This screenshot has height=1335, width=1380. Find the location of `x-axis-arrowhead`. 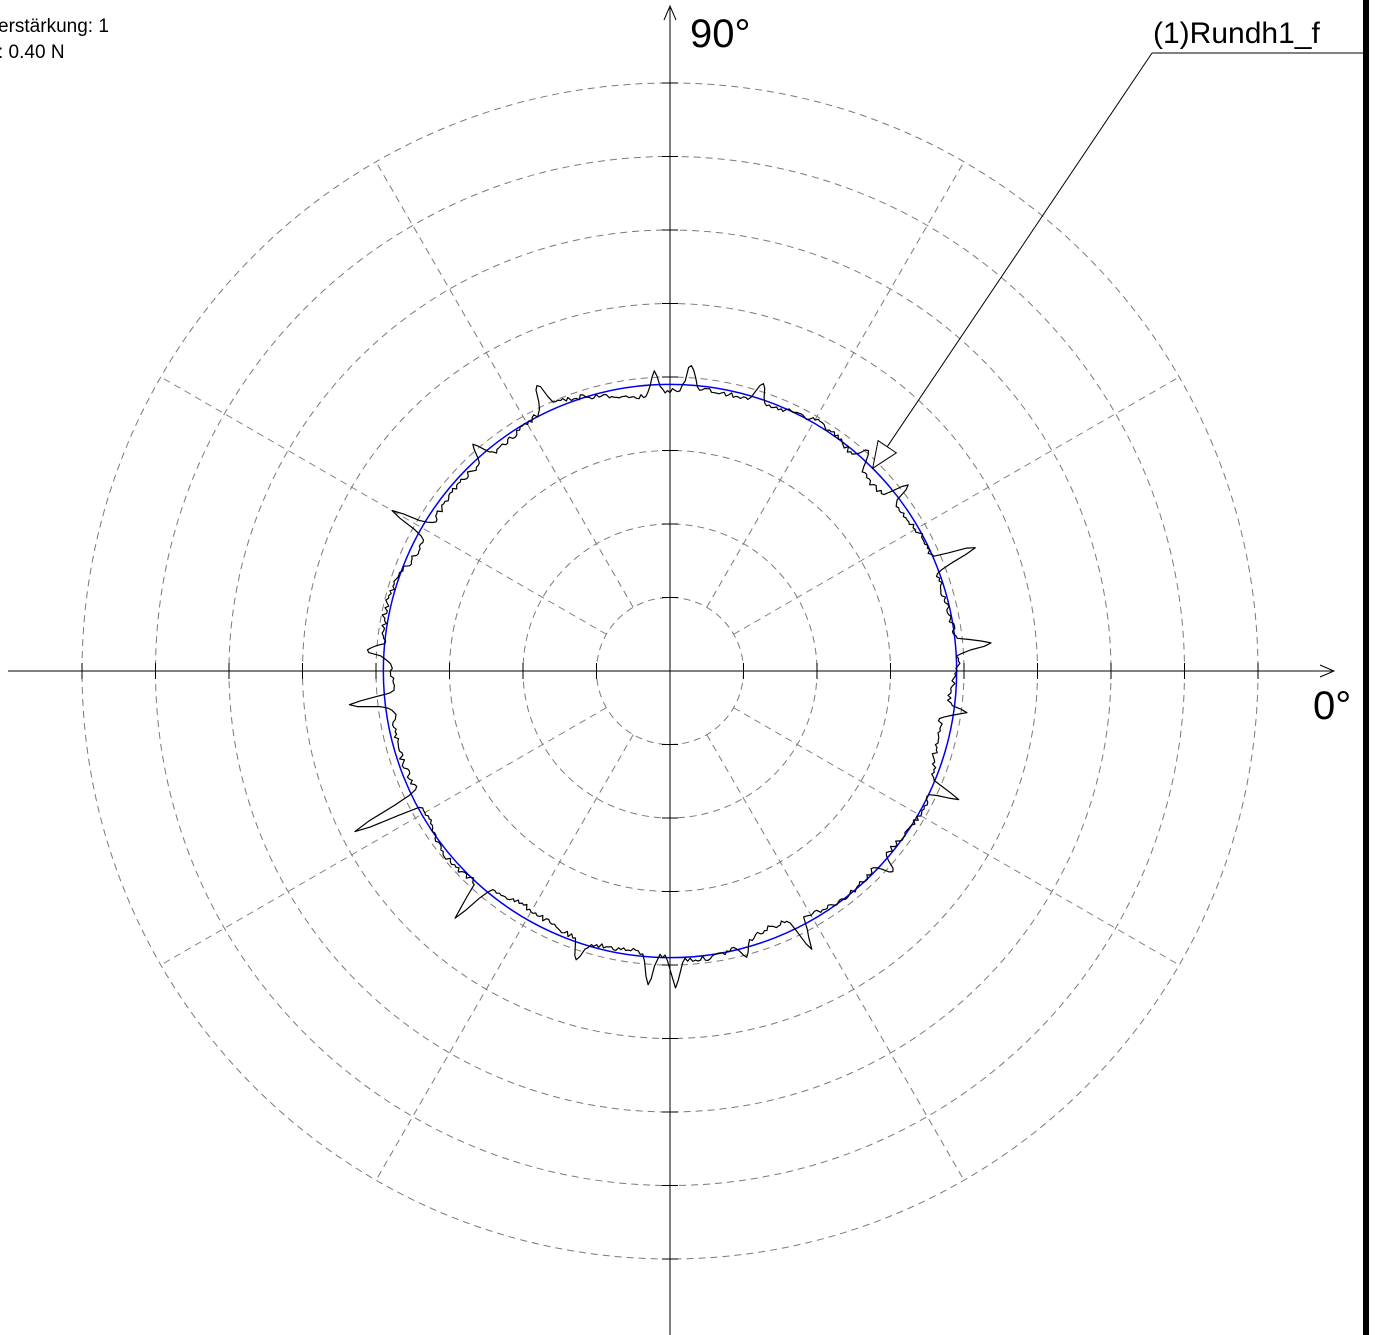

x-axis-arrowhead is located at coordinates (1327, 671).